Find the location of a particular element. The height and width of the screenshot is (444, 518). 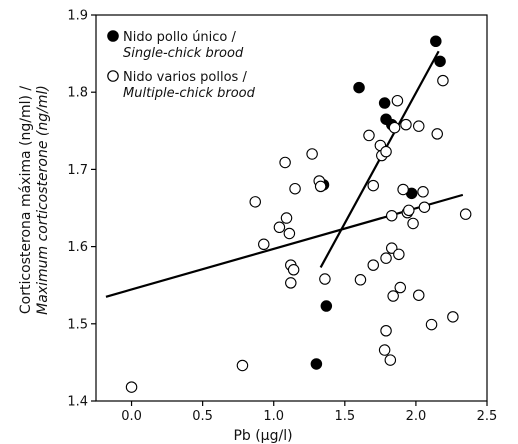

legend-label-multiple-chick-line2: Multiple-chick brood is located at coordinates (189, 93).